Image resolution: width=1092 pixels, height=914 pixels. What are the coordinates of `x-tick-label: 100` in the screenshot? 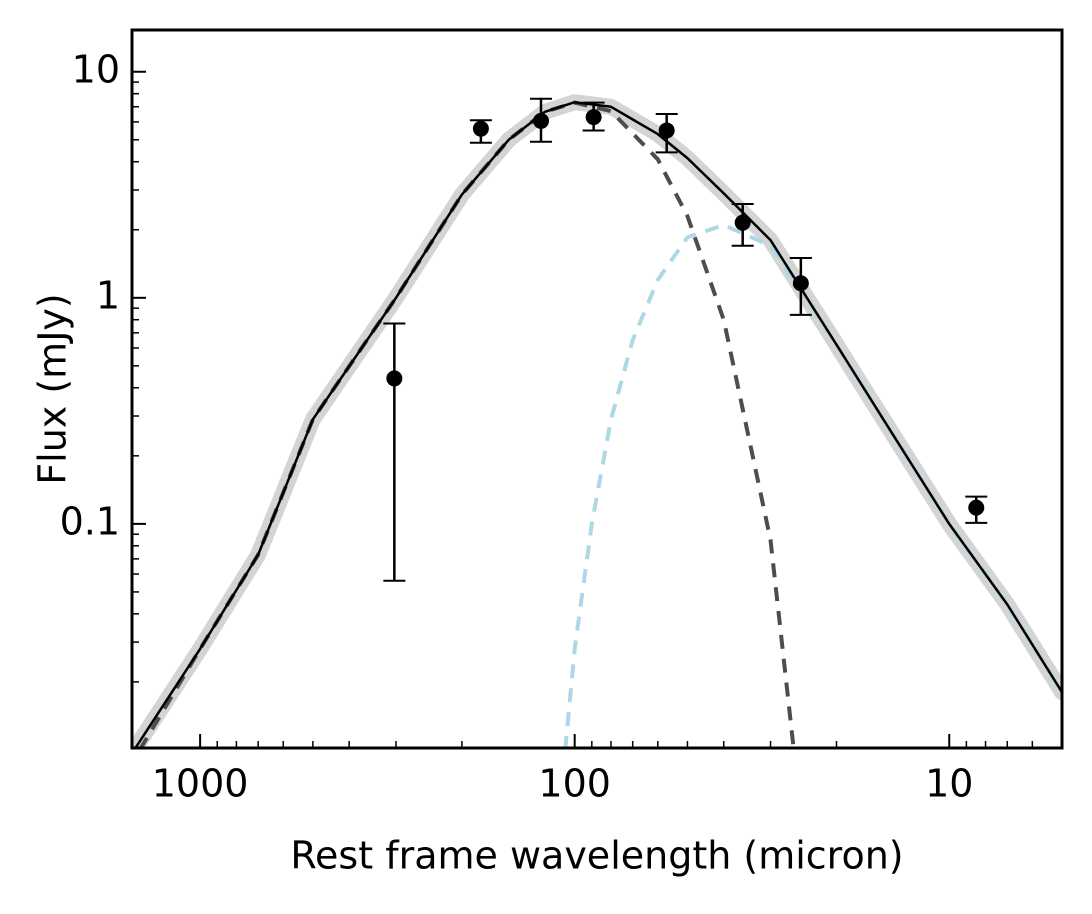 It's located at (574, 784).